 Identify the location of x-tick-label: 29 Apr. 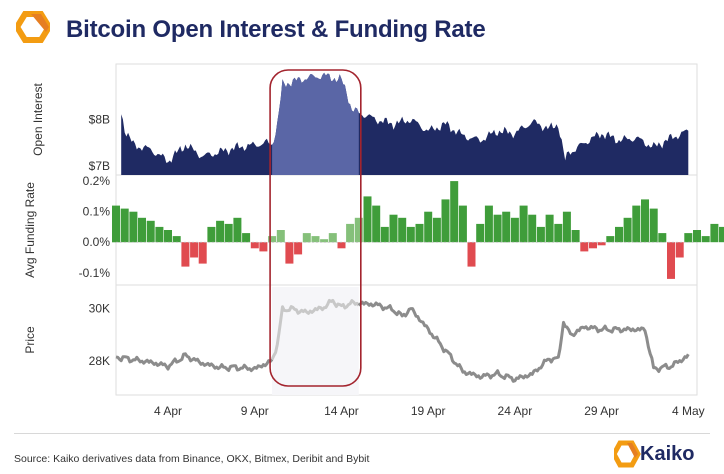
(601, 411).